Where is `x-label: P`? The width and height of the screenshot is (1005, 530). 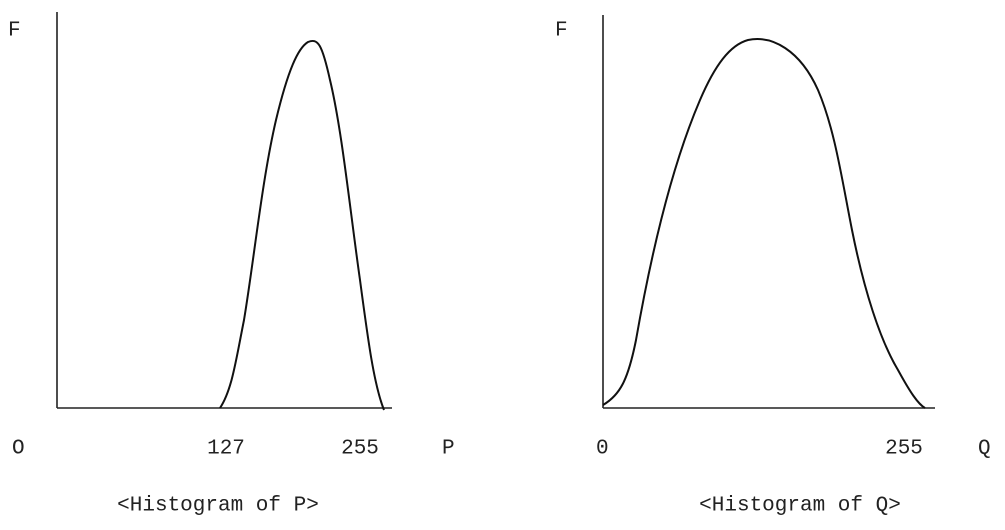 x-label: P is located at coordinates (448, 449).